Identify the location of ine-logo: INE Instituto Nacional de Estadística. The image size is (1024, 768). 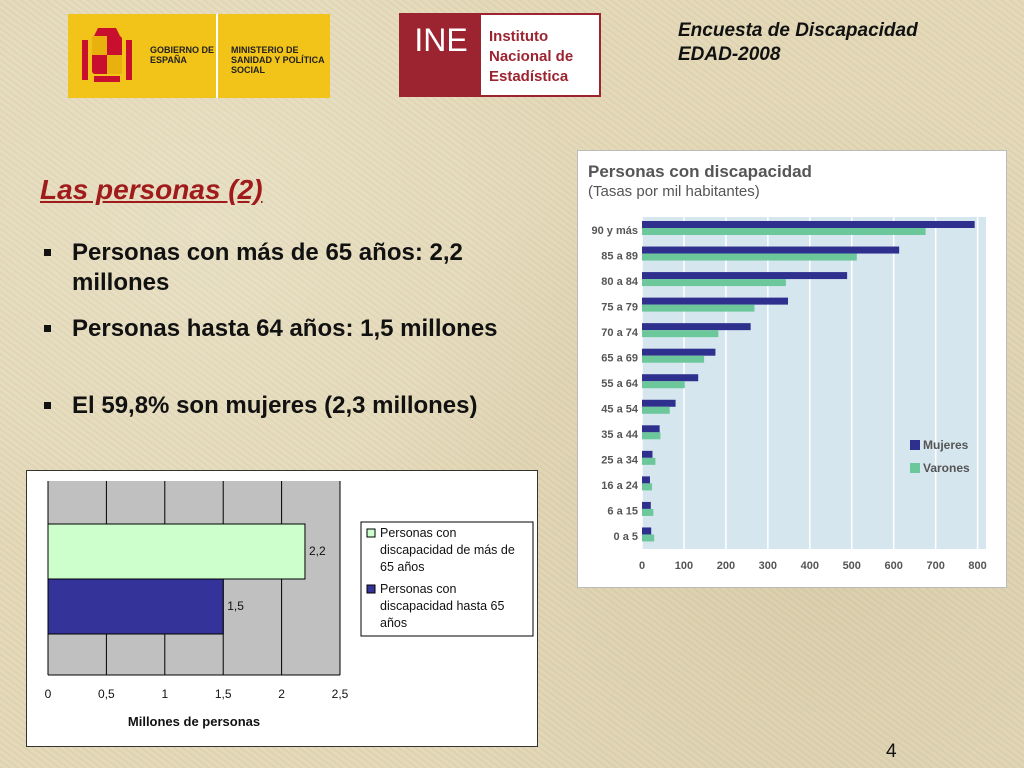
(500, 55).